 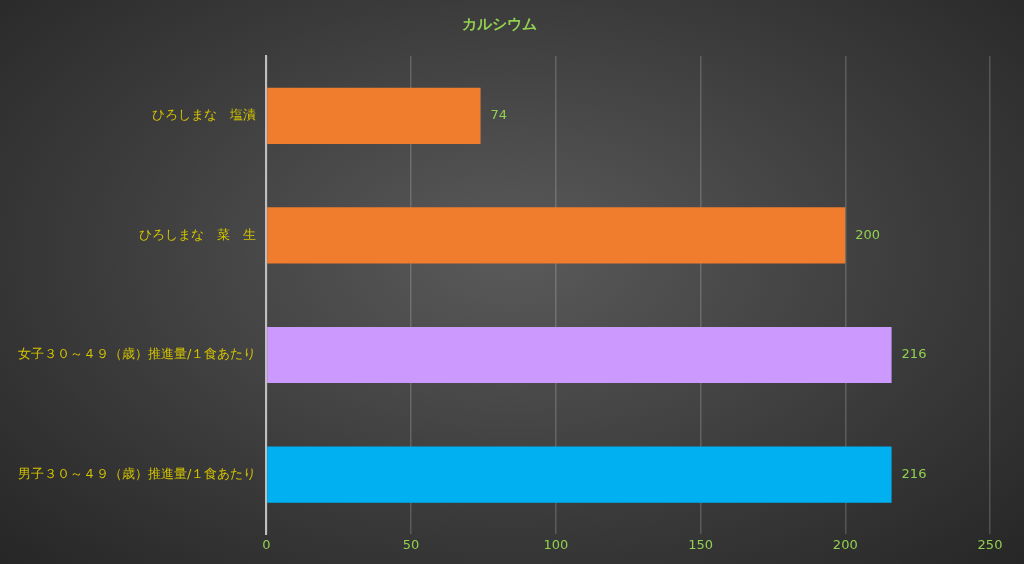 I want to click on x-tick-label: 50, so click(x=411, y=544).